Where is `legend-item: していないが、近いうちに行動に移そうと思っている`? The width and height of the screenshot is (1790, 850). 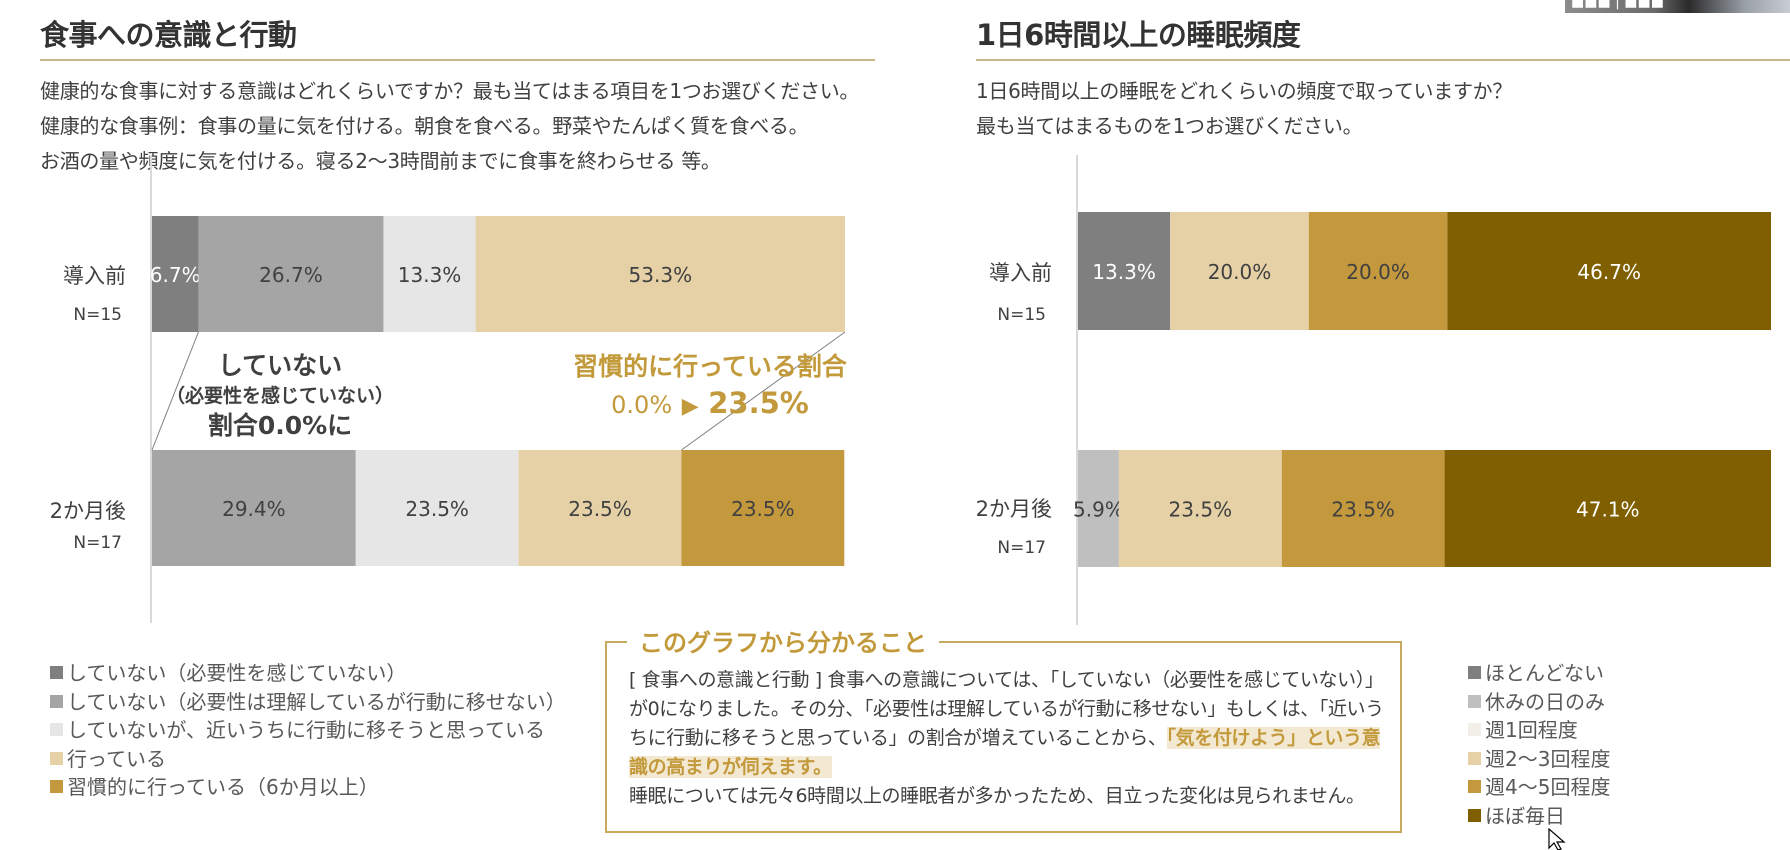 legend-item: していないが、近いうちに行動に移そうと思っている is located at coordinates (308, 730).